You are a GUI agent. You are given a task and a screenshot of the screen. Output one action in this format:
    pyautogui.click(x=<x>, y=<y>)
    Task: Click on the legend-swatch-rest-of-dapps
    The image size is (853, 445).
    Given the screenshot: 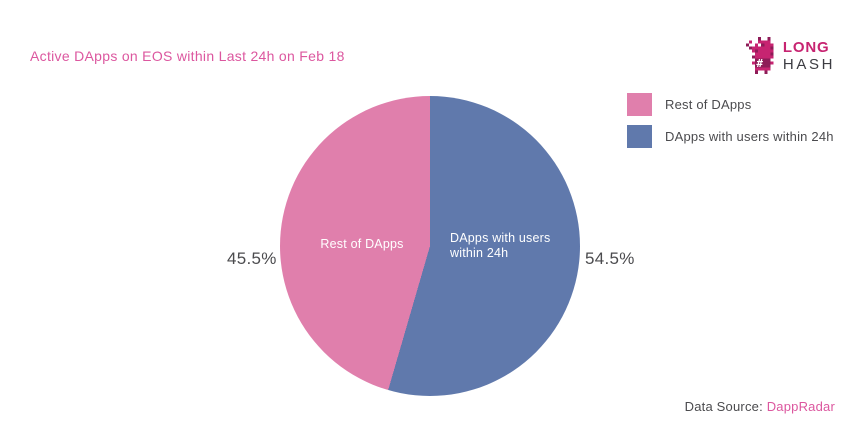 What is the action you would take?
    pyautogui.click(x=639, y=104)
    